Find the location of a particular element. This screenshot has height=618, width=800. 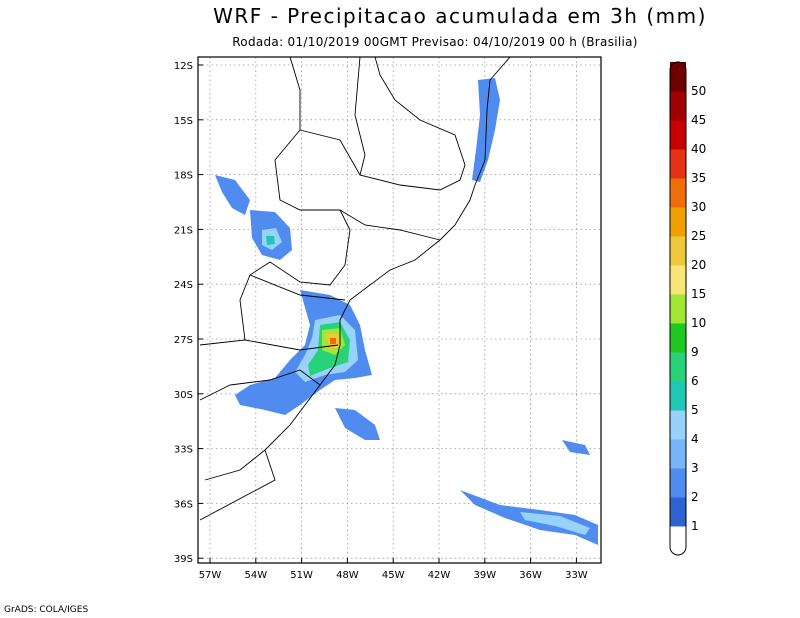

lon-label: 39W is located at coordinates (484, 575).